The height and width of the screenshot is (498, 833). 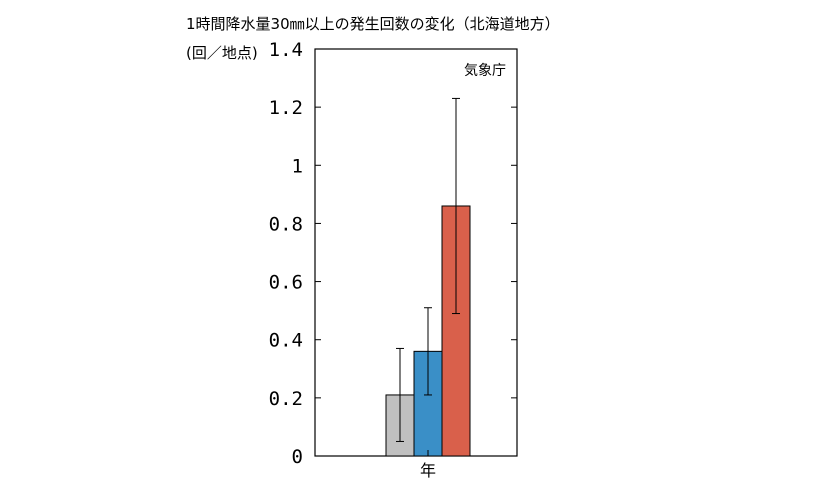 I want to click on x-axis-categories: 年, so click(x=428, y=465).